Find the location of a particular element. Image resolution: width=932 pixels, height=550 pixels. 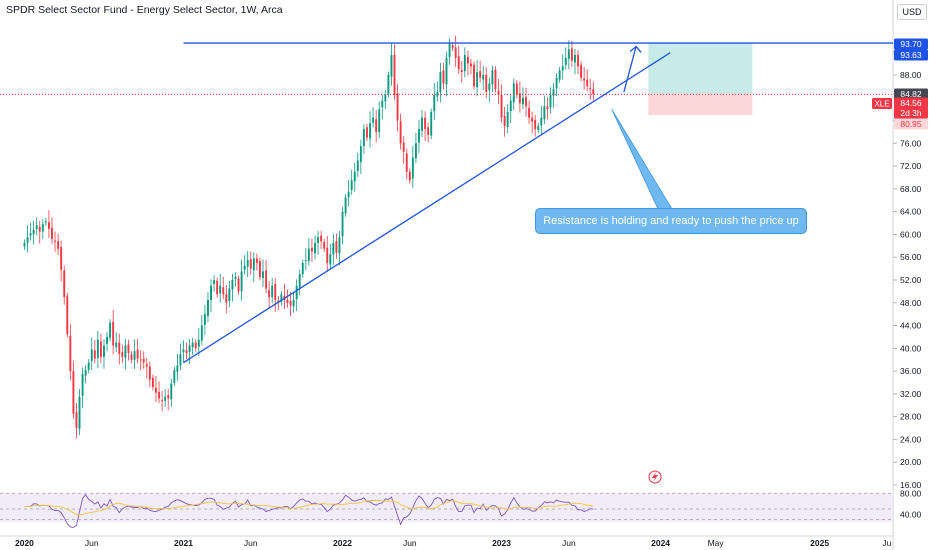

y-tick-label: 40.00 is located at coordinates (911, 348).